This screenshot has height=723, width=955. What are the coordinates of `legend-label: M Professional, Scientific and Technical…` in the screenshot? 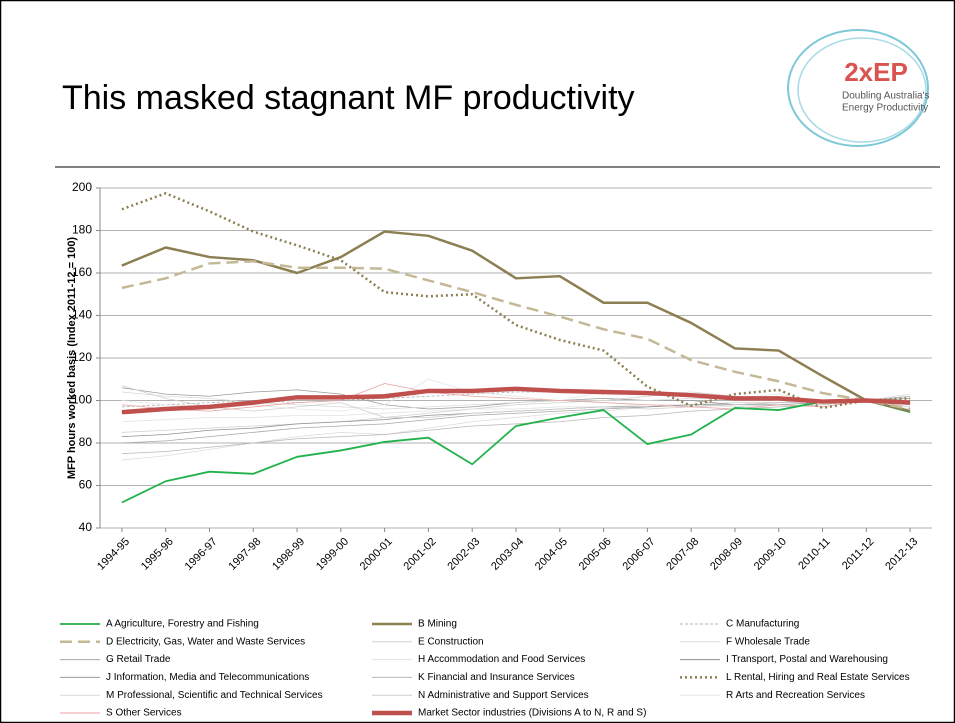 It's located at (214, 695).